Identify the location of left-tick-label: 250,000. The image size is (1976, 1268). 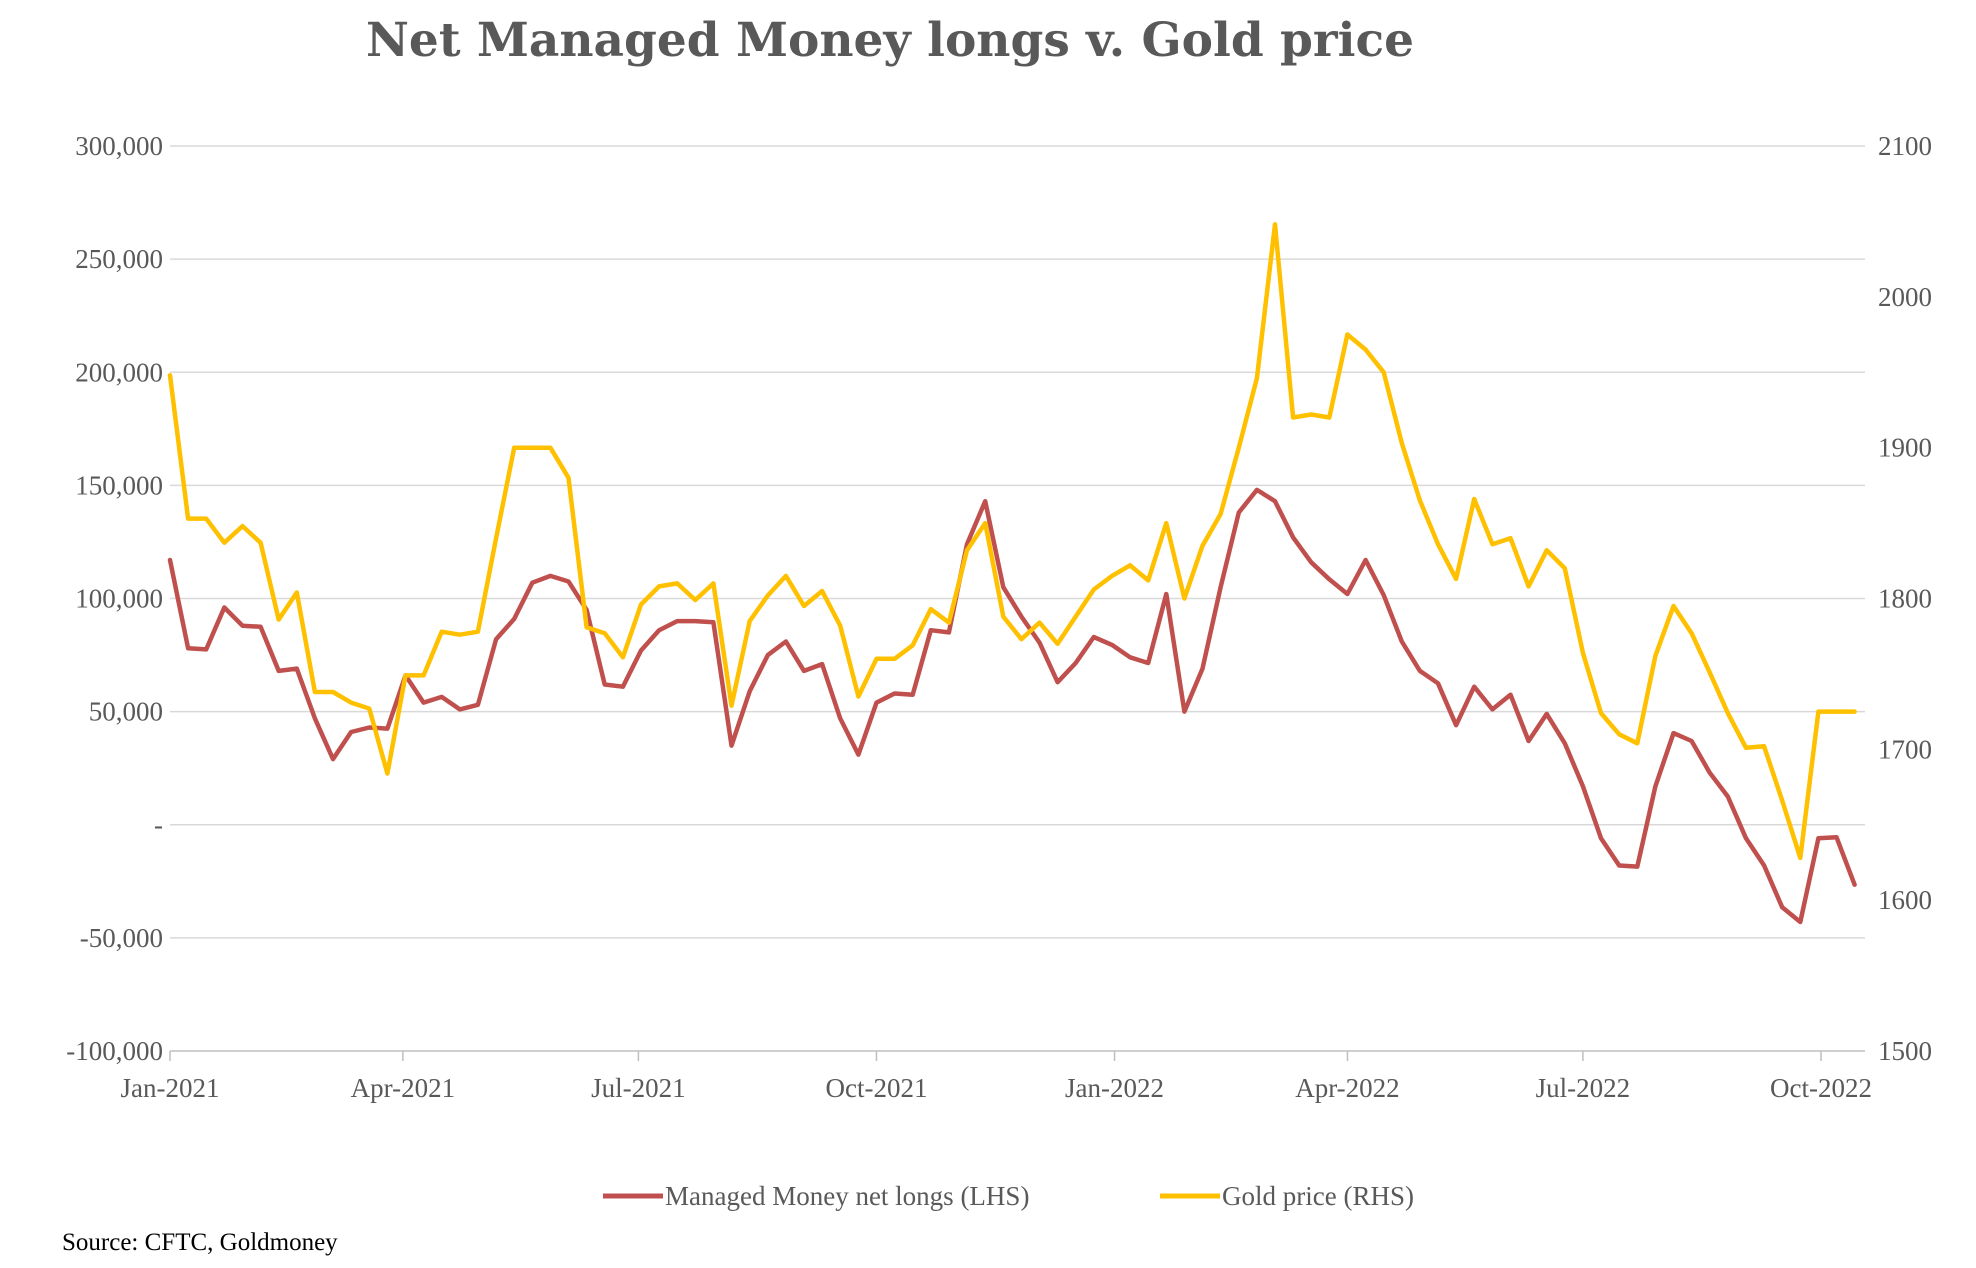
(119, 259).